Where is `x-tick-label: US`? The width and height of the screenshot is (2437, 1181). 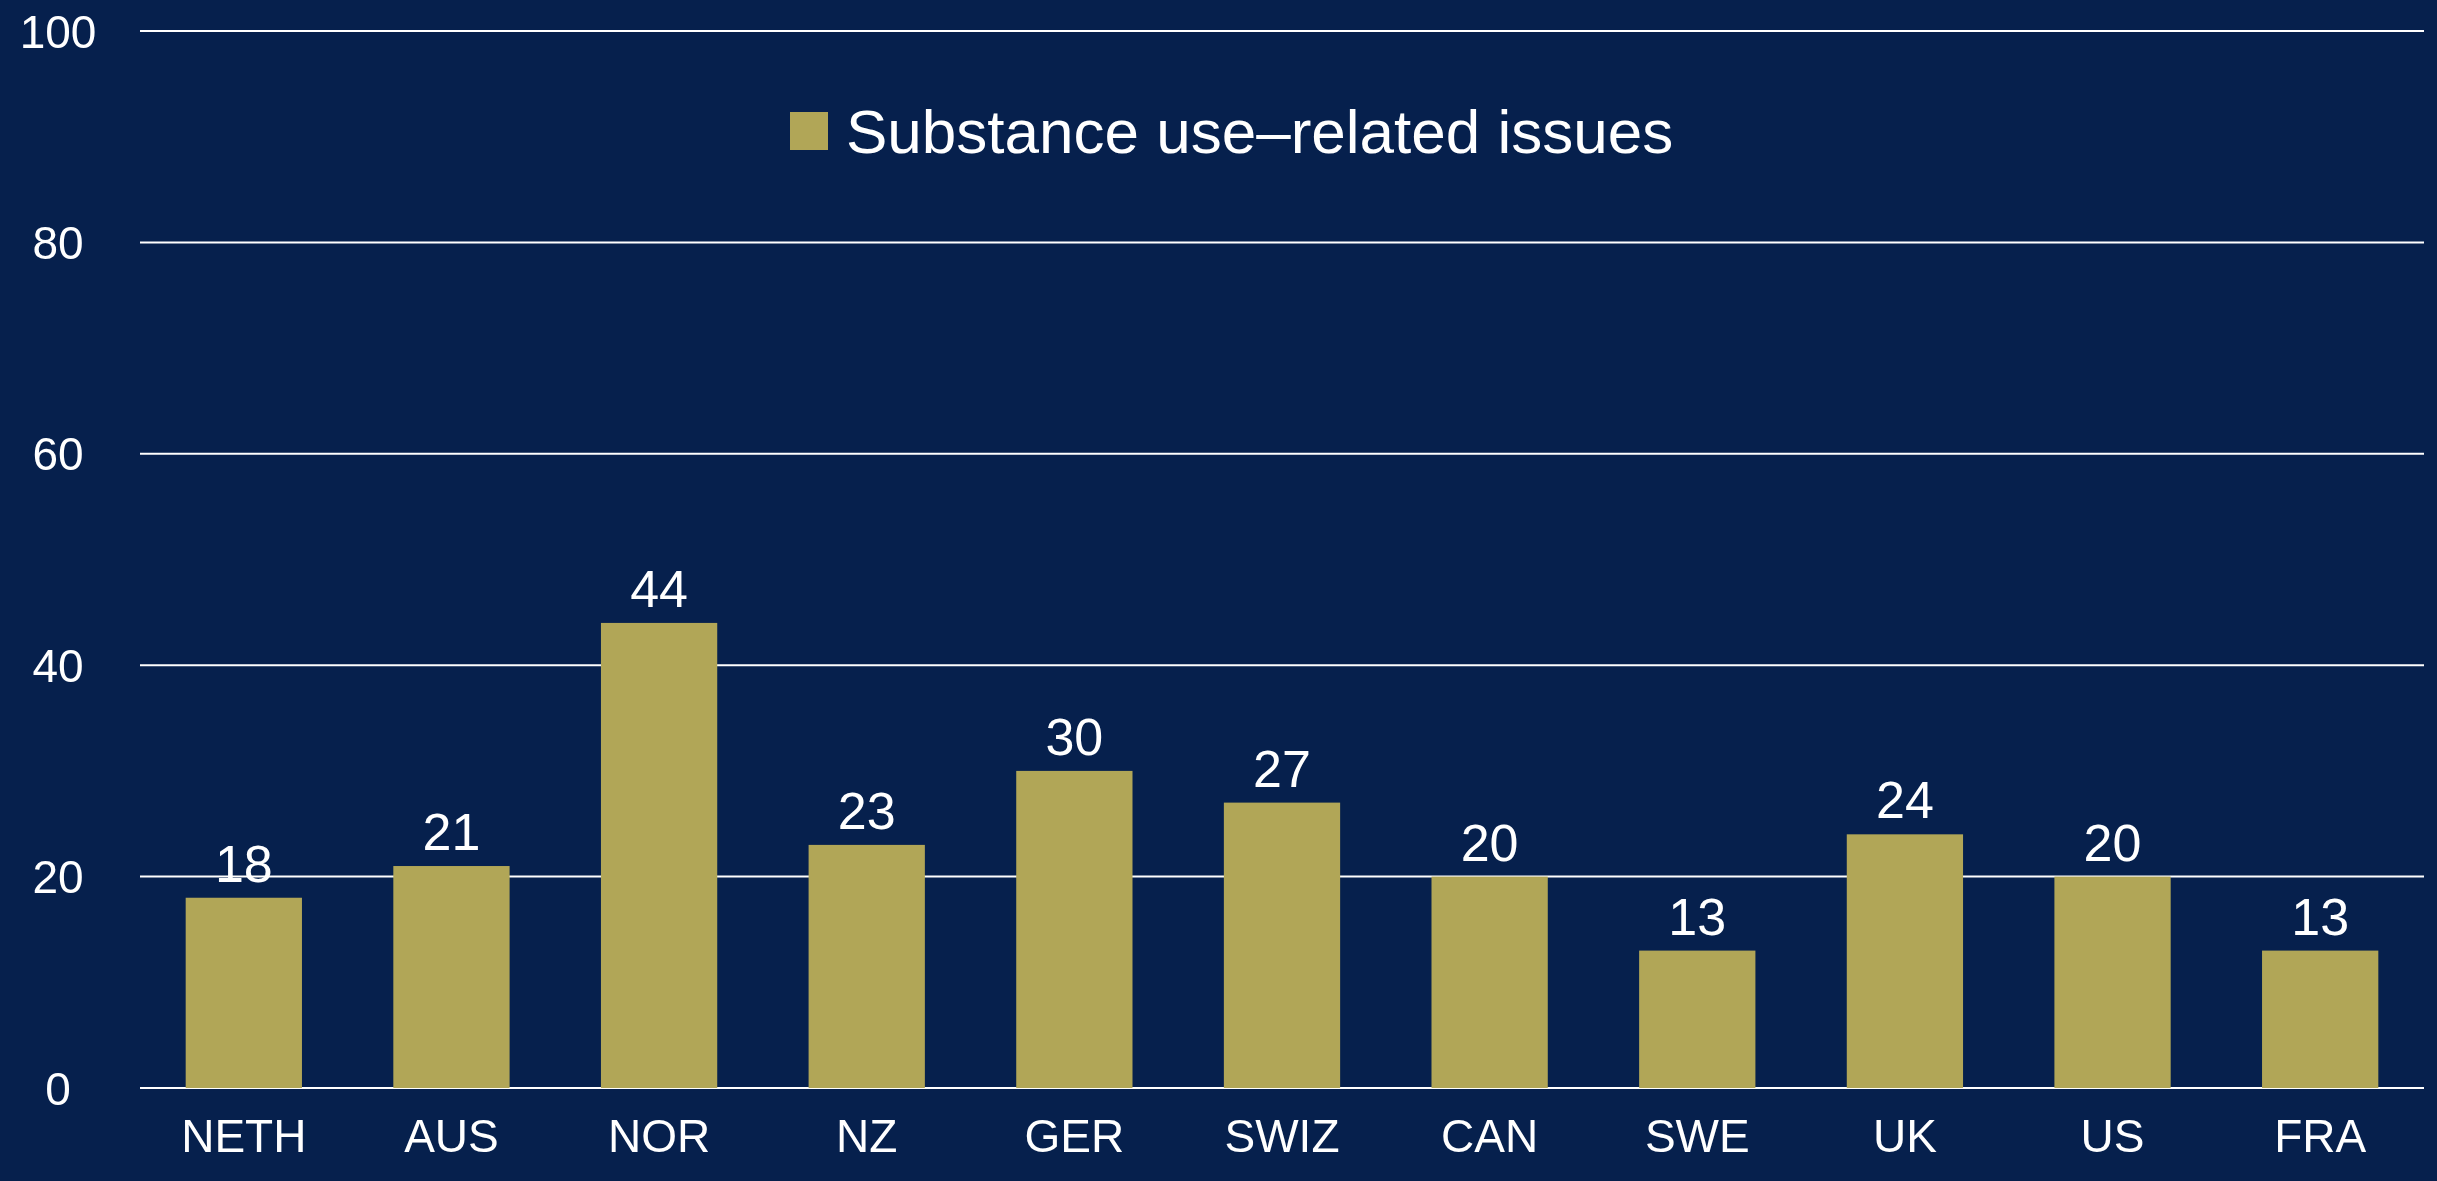 x-tick-label: US is located at coordinates (2112, 1136).